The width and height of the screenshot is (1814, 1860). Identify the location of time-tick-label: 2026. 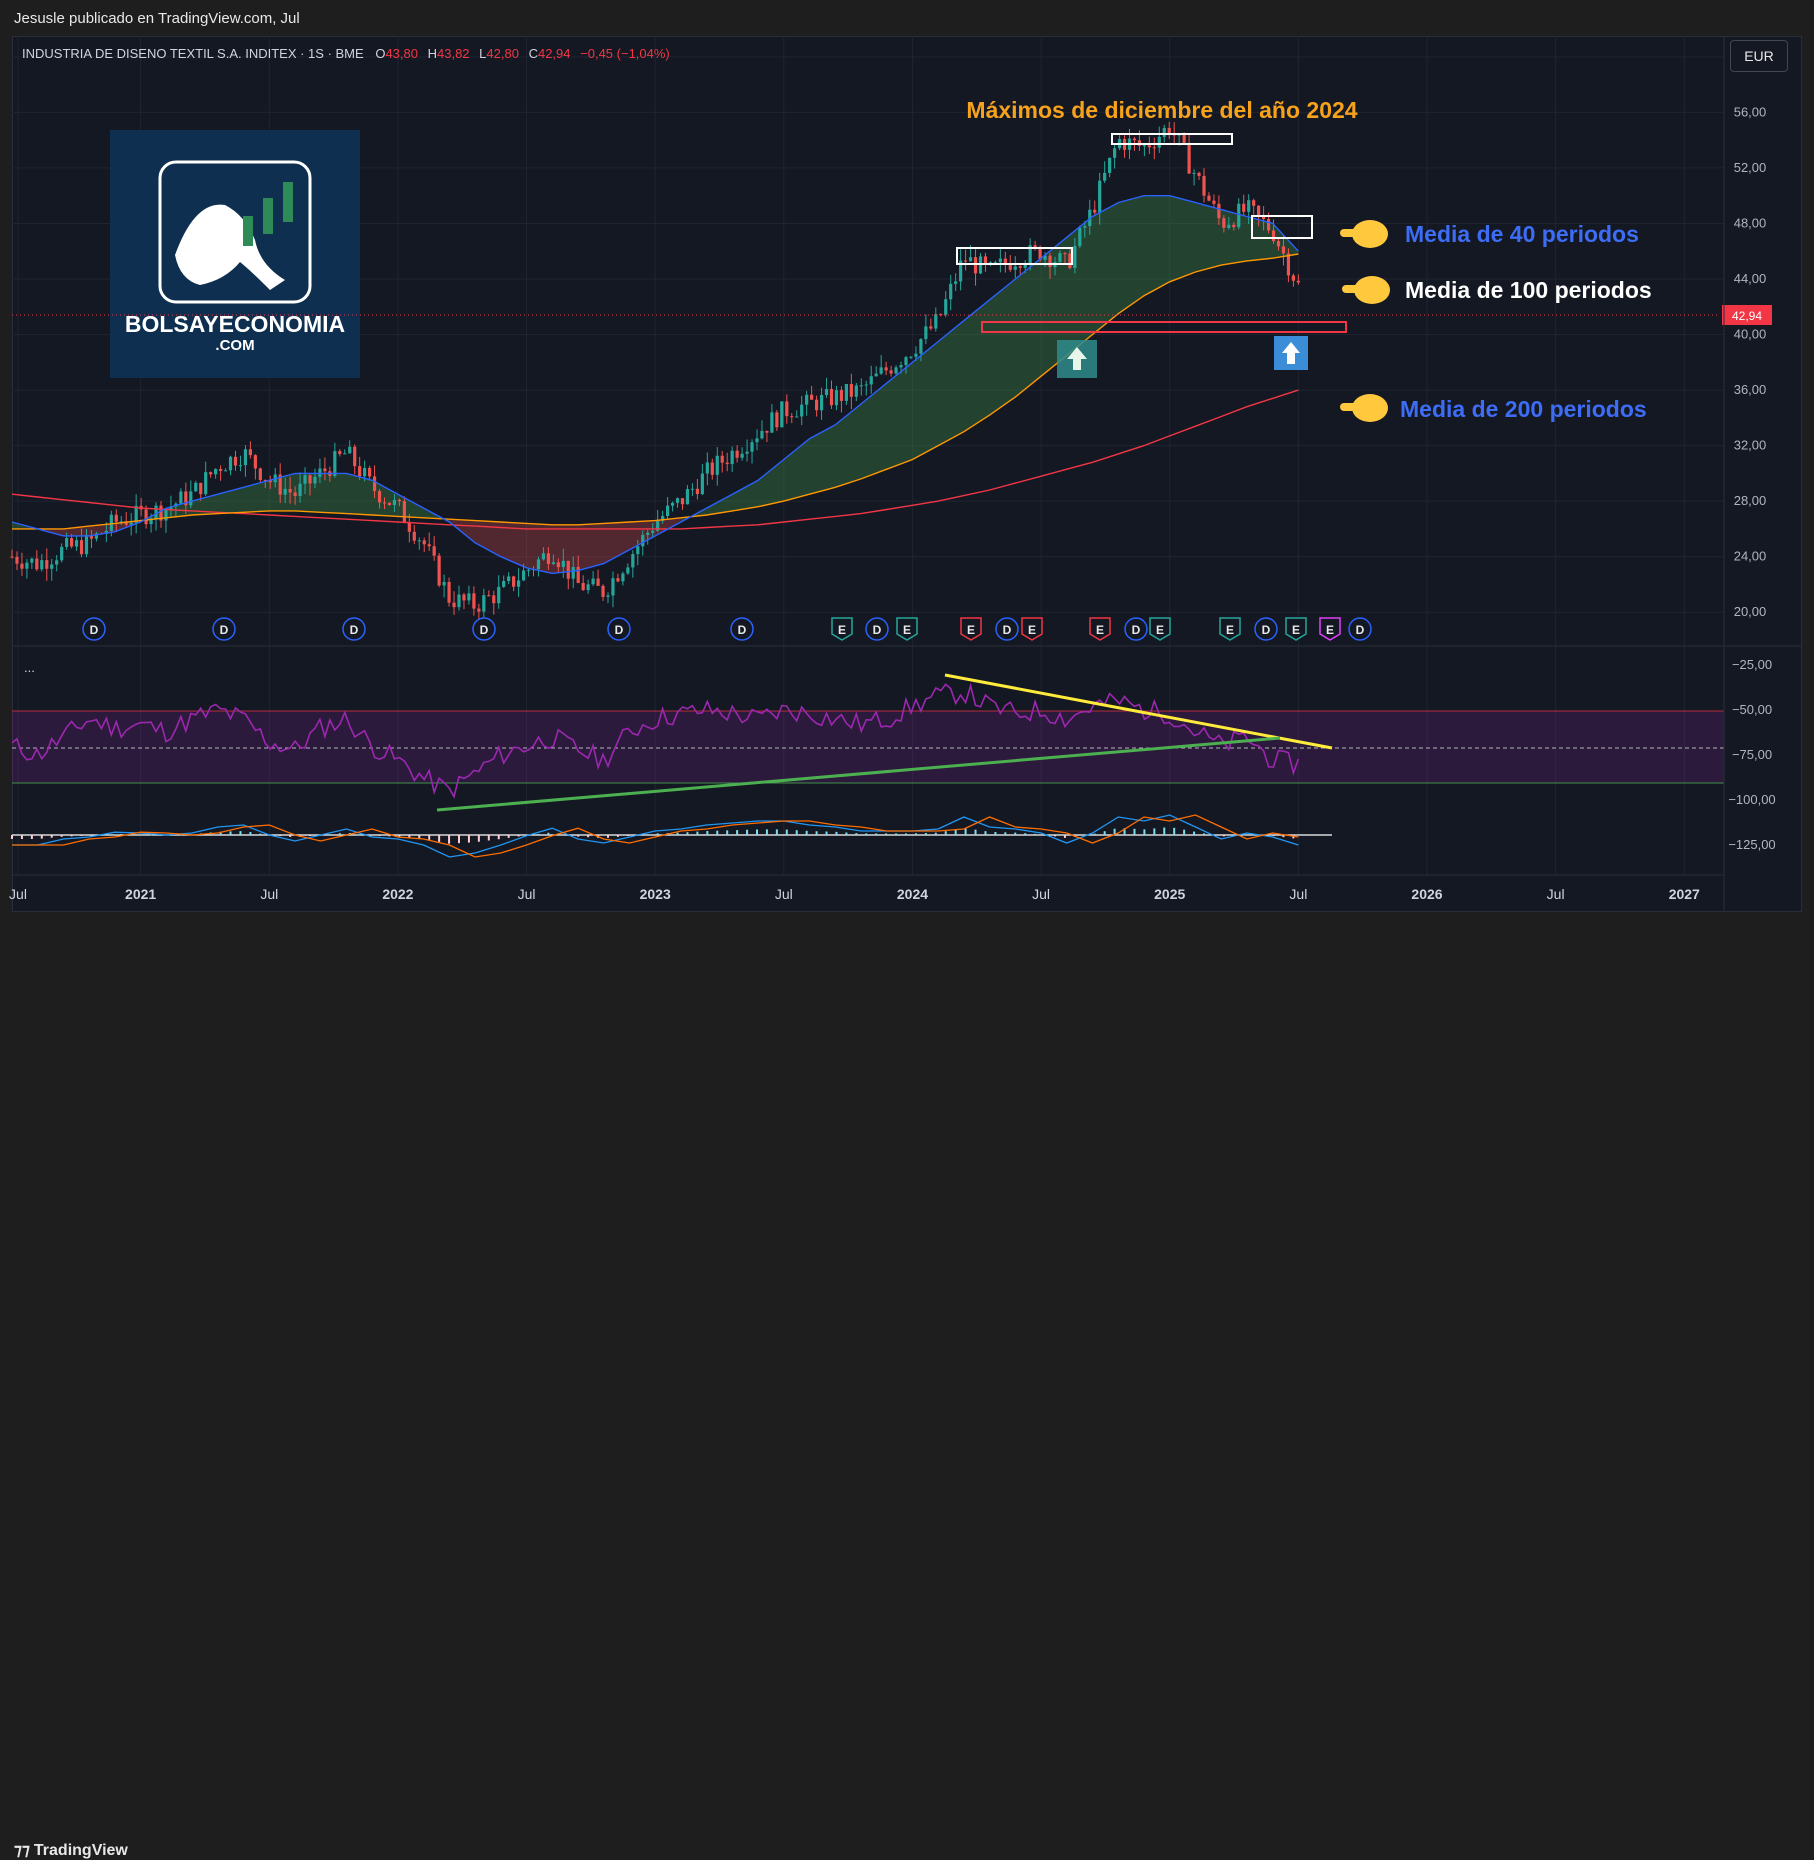
(1426, 894).